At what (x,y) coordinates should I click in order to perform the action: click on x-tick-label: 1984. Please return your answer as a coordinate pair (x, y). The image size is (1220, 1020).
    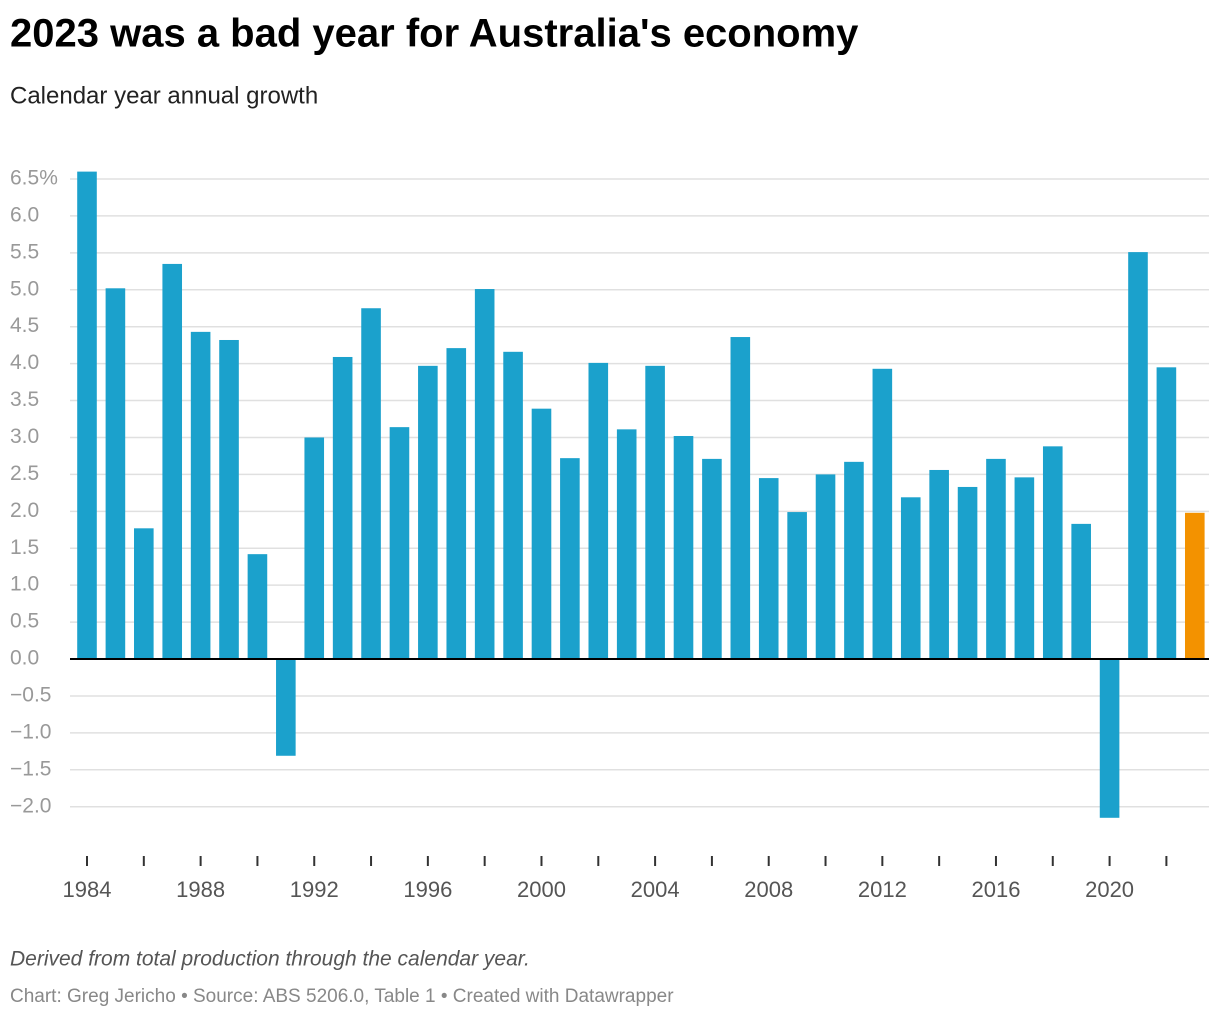
    Looking at the image, I should click on (87, 889).